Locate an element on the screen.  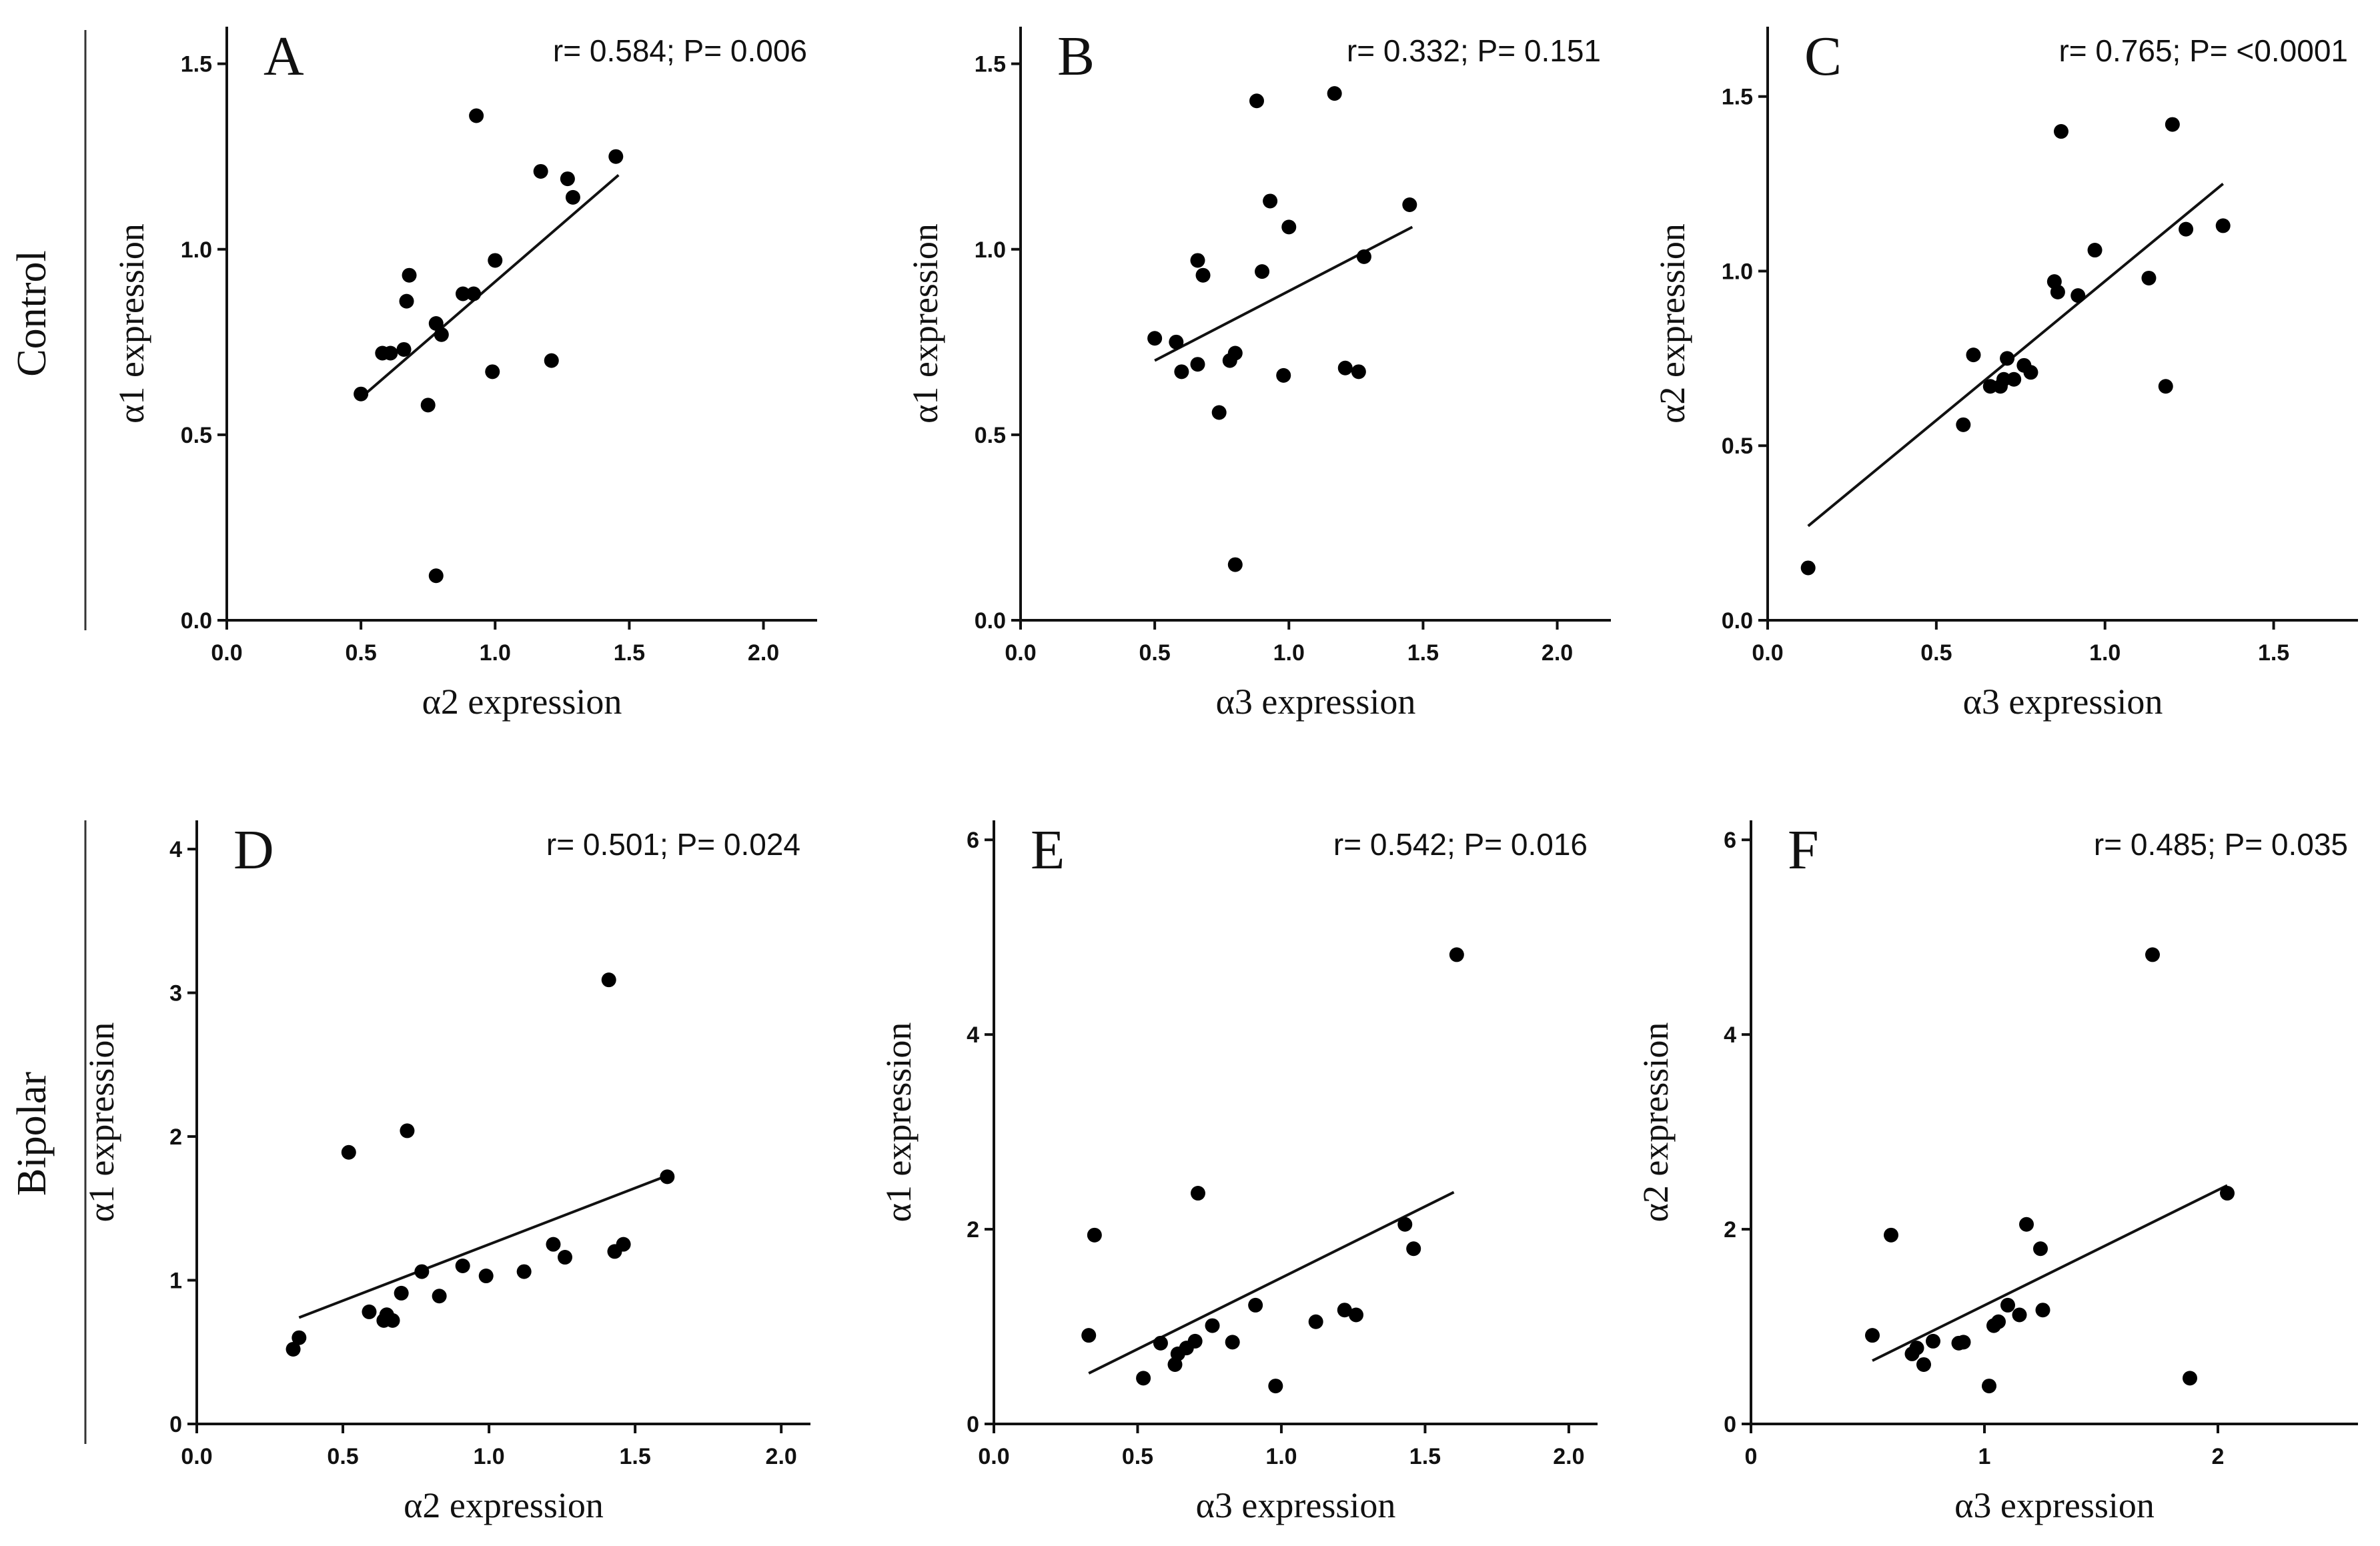
x-tick-label-a: 1.0 is located at coordinates (495, 653).